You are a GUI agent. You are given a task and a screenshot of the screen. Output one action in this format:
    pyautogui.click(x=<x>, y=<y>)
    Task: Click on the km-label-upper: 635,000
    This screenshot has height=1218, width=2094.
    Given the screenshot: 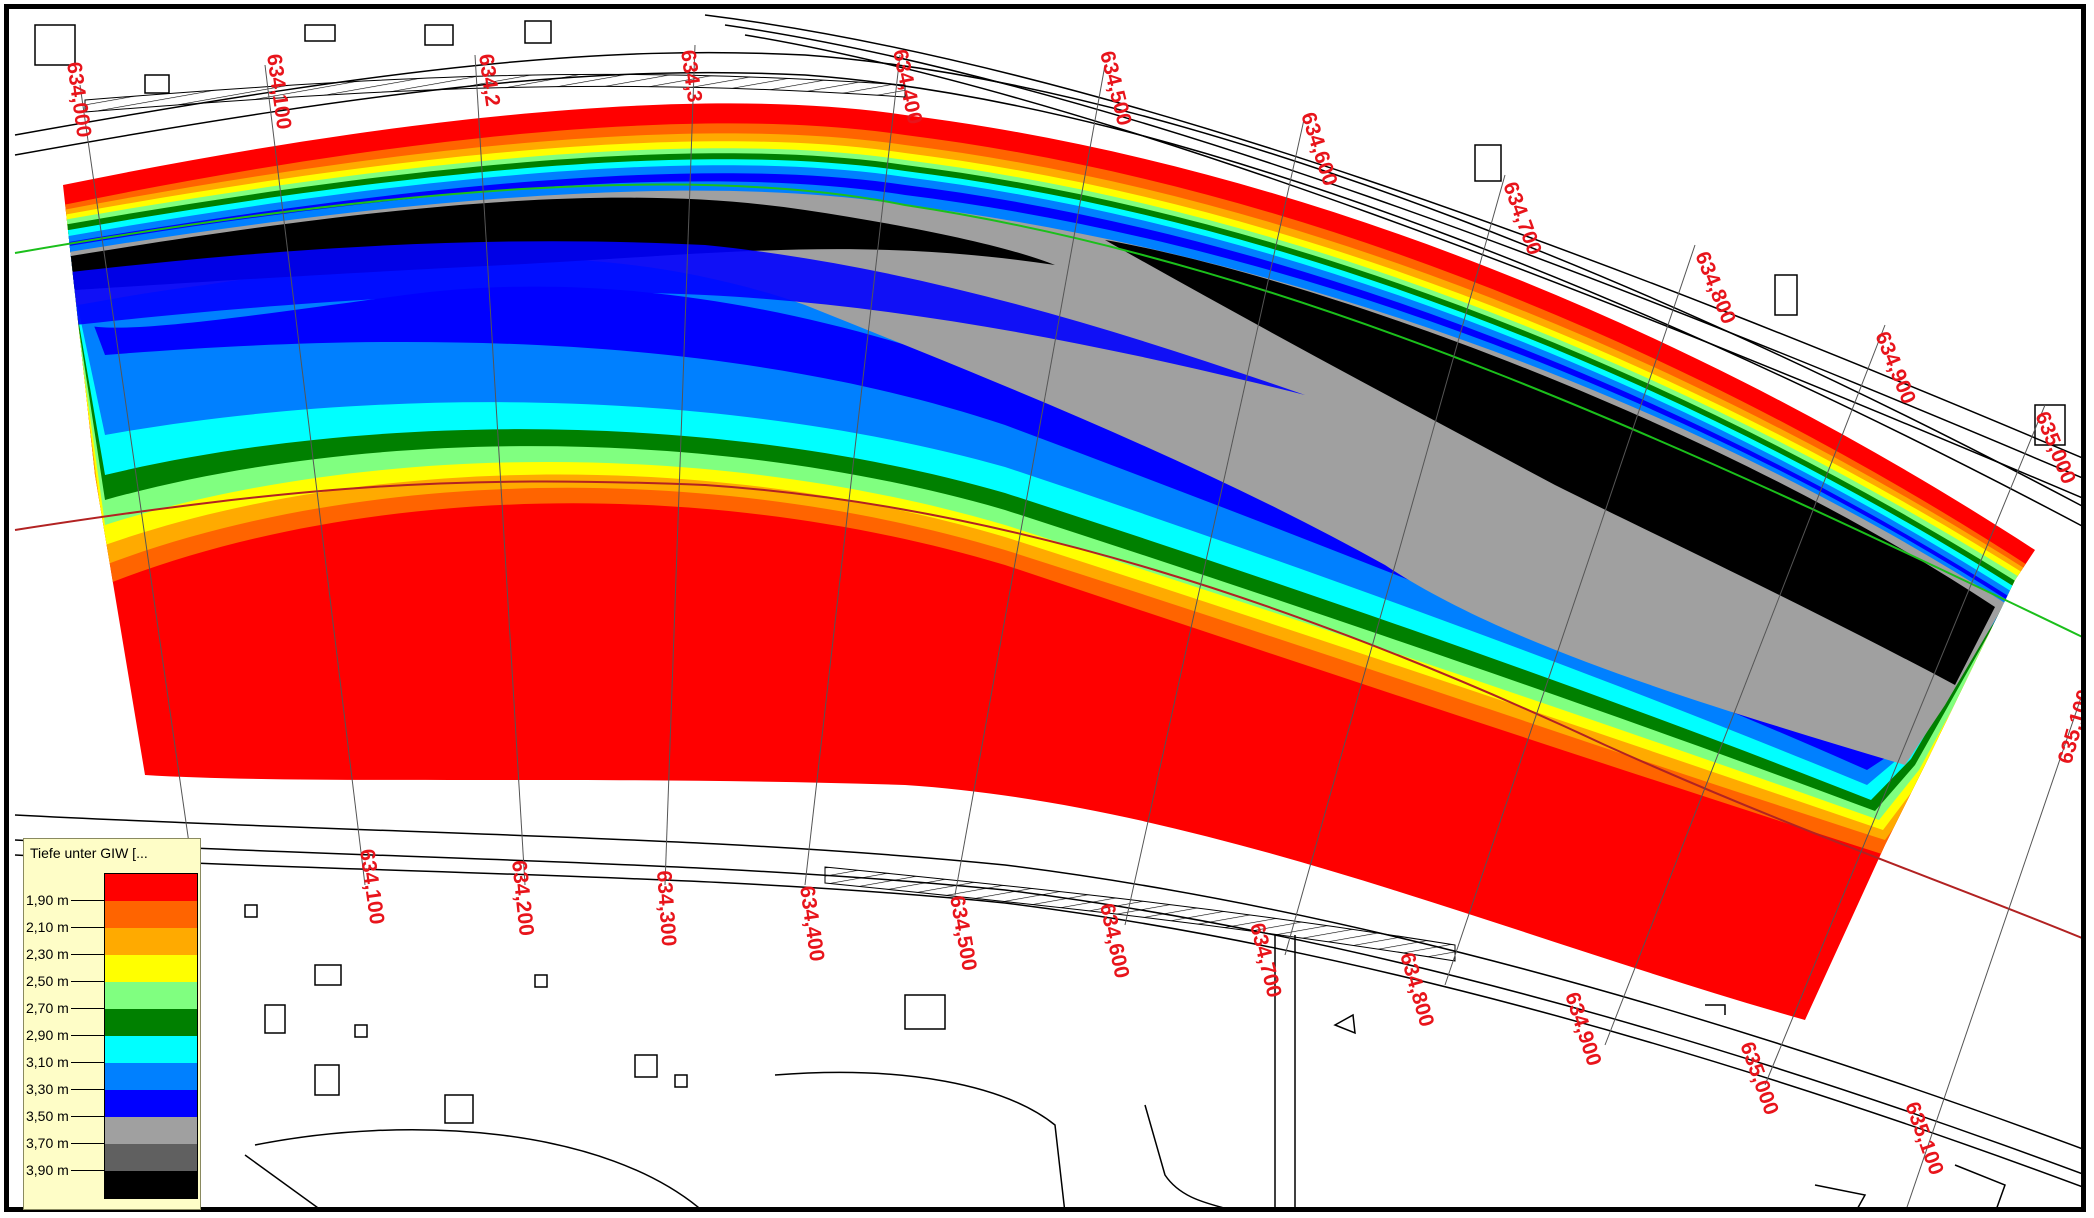 What is the action you would take?
    pyautogui.click(x=2055, y=447)
    